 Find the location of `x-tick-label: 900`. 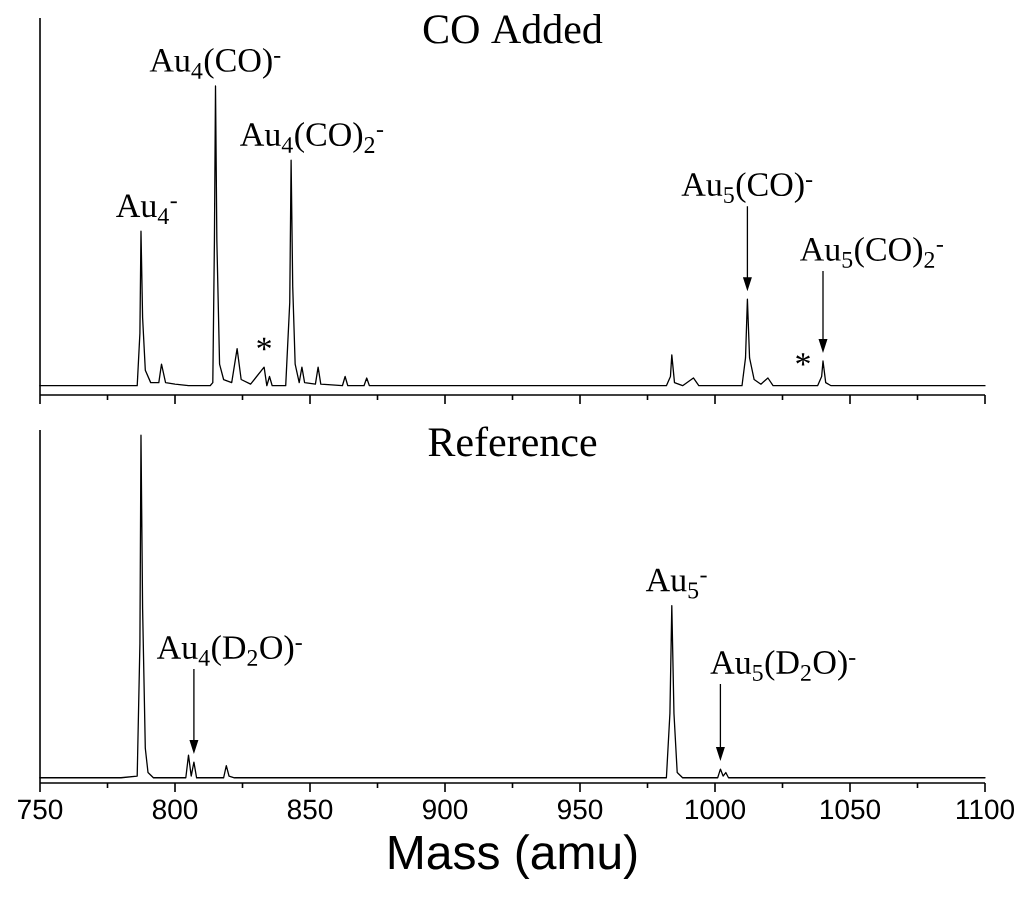

x-tick-label: 900 is located at coordinates (445, 809).